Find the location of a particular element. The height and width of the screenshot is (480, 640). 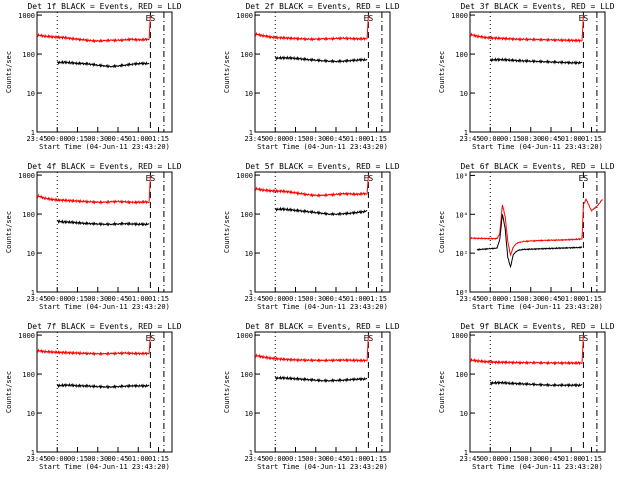

chart-title: Det 5f BLACK = Events, RED = LLD is located at coordinates (322, 166).